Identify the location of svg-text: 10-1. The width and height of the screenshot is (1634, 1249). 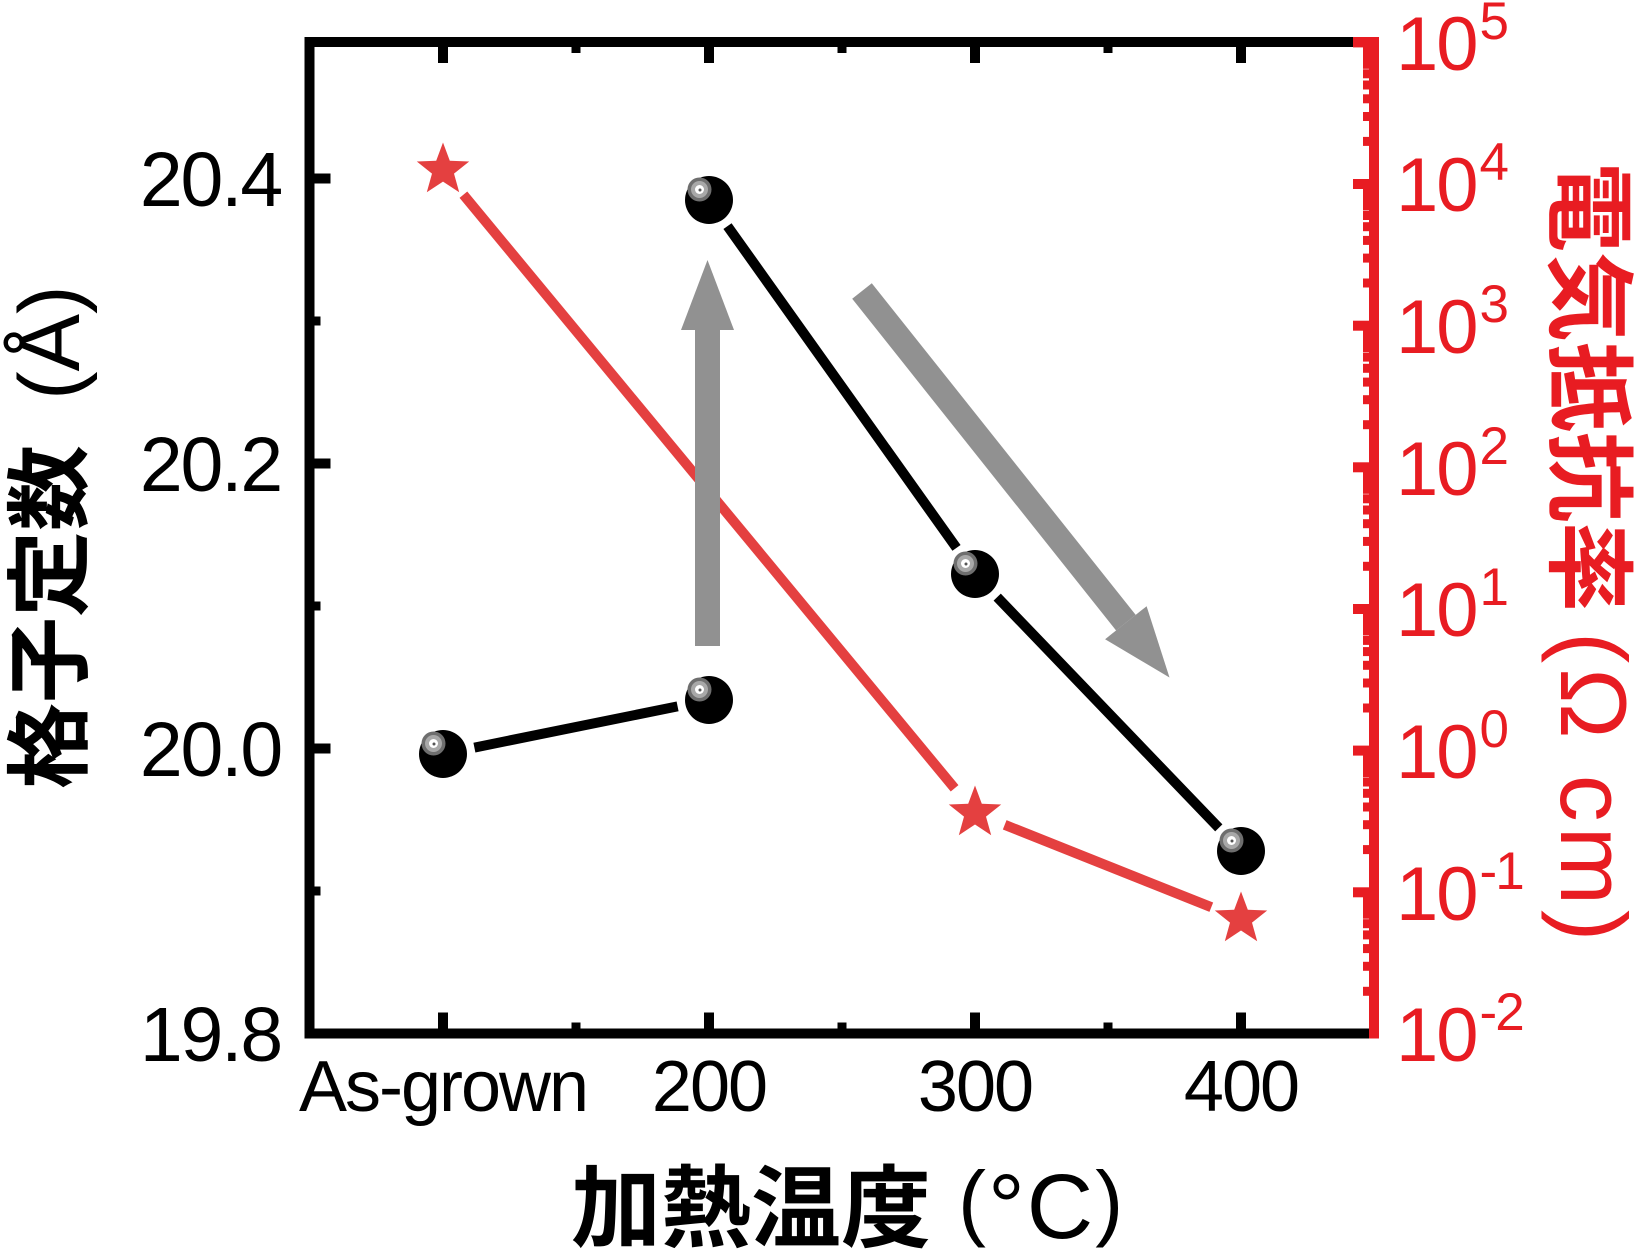
(1459, 889).